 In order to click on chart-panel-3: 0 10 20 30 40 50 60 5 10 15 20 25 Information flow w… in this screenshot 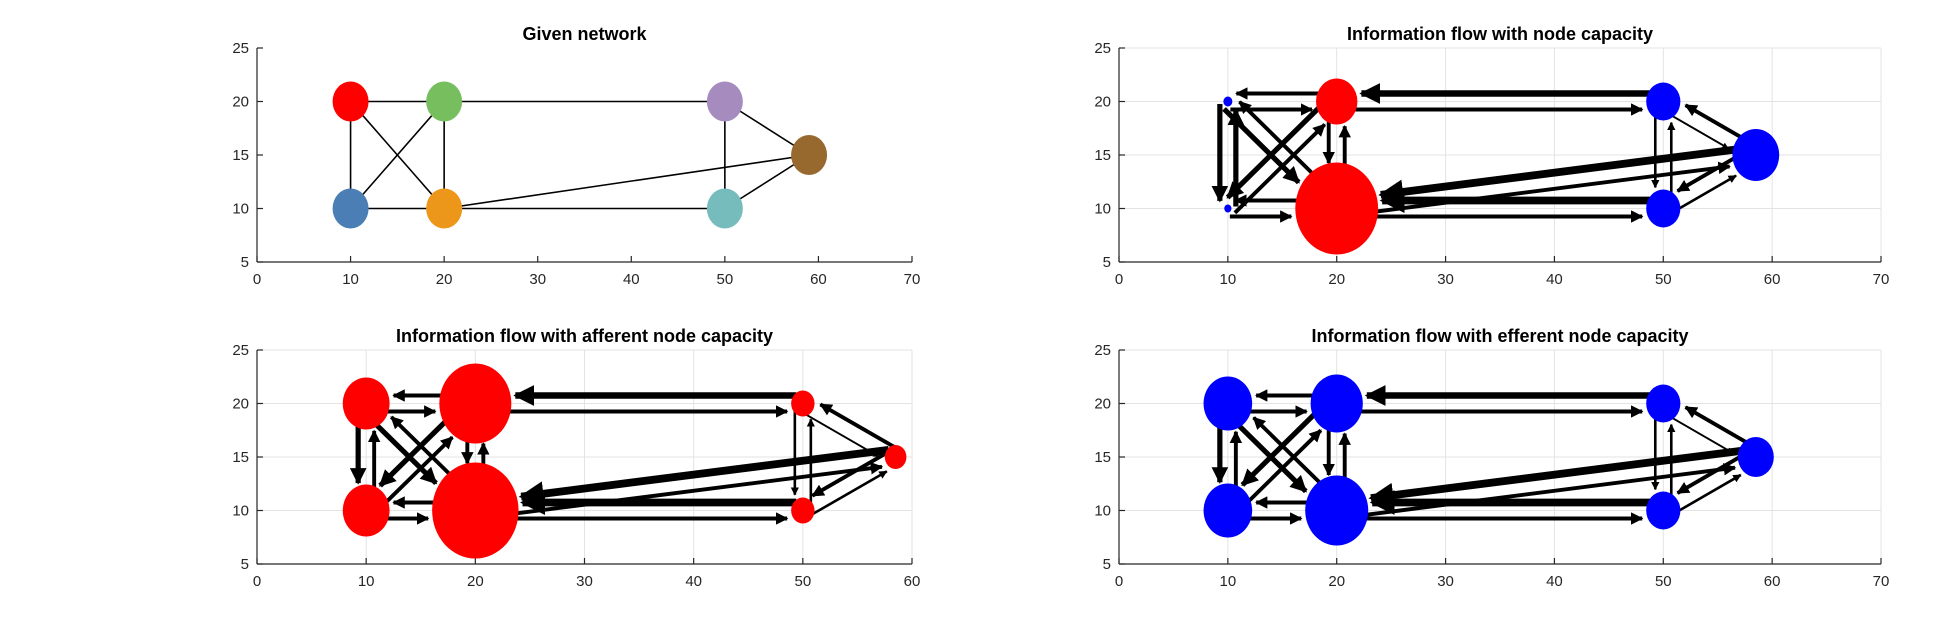, I will do `click(576, 458)`.